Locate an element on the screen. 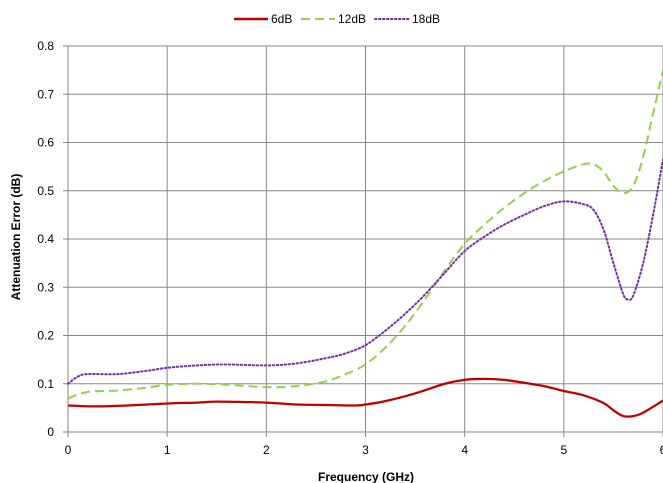 The width and height of the screenshot is (663, 483). legend: 6dB 12dB 18dB is located at coordinates (337, 19).